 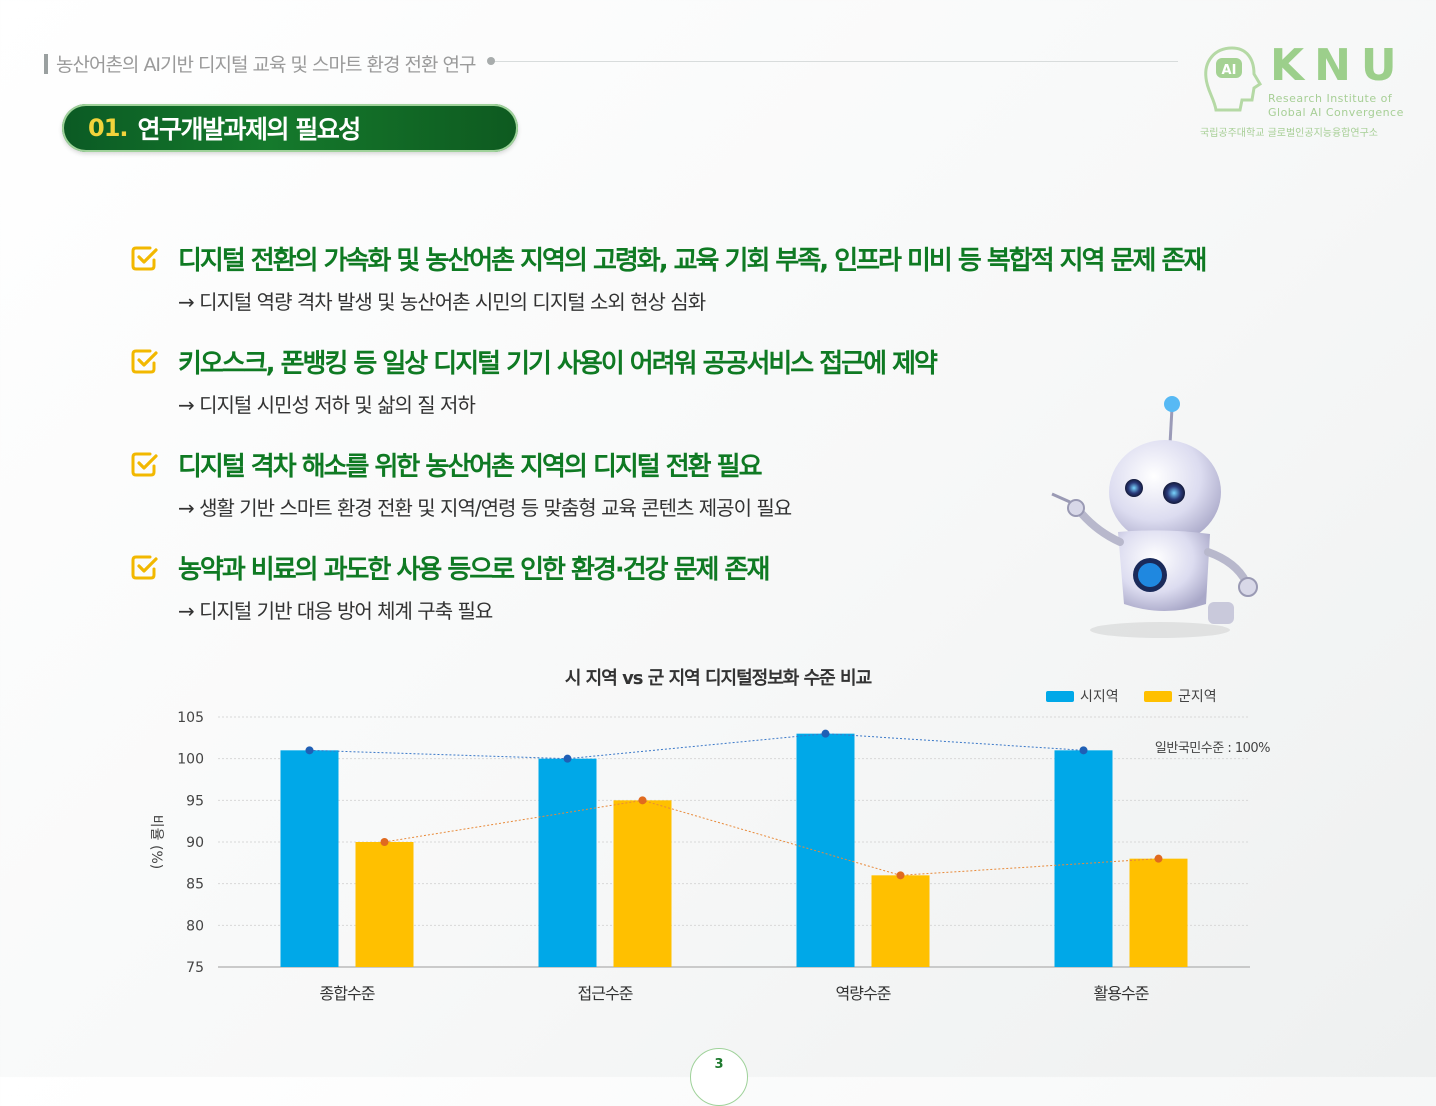 I want to click on x-tick-label: 접근수준, so click(x=605, y=993).